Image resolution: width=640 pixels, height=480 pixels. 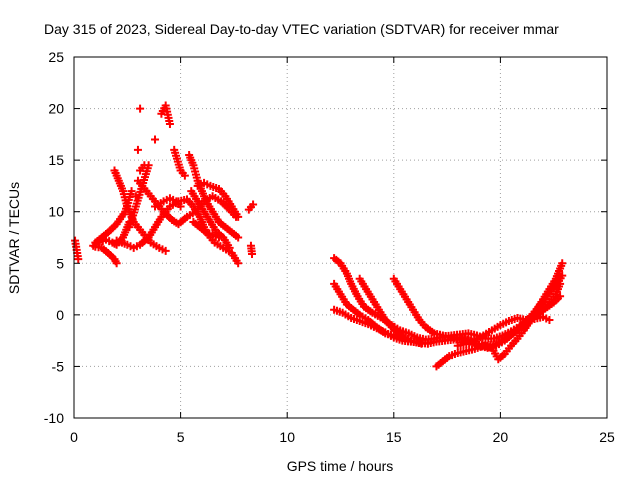 What do you see at coordinates (340, 466) in the screenshot?
I see `x-axis-label: GPS time / hours` at bounding box center [340, 466].